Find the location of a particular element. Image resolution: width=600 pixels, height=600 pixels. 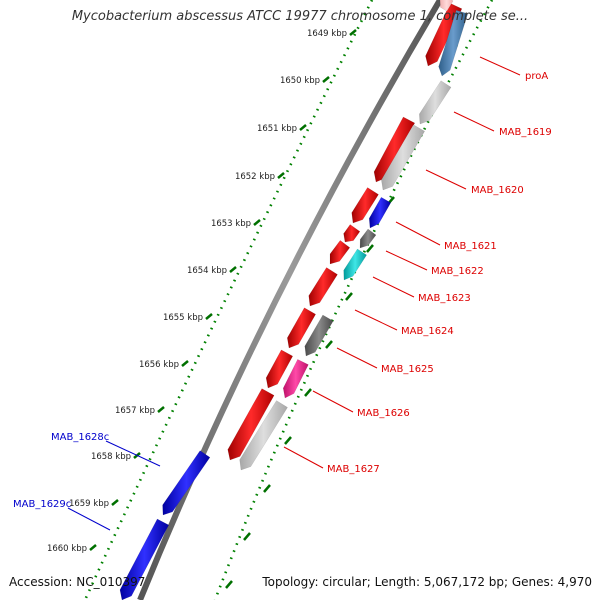

accession-text: Accession: NC_010397 is located at coordinates (77, 582).